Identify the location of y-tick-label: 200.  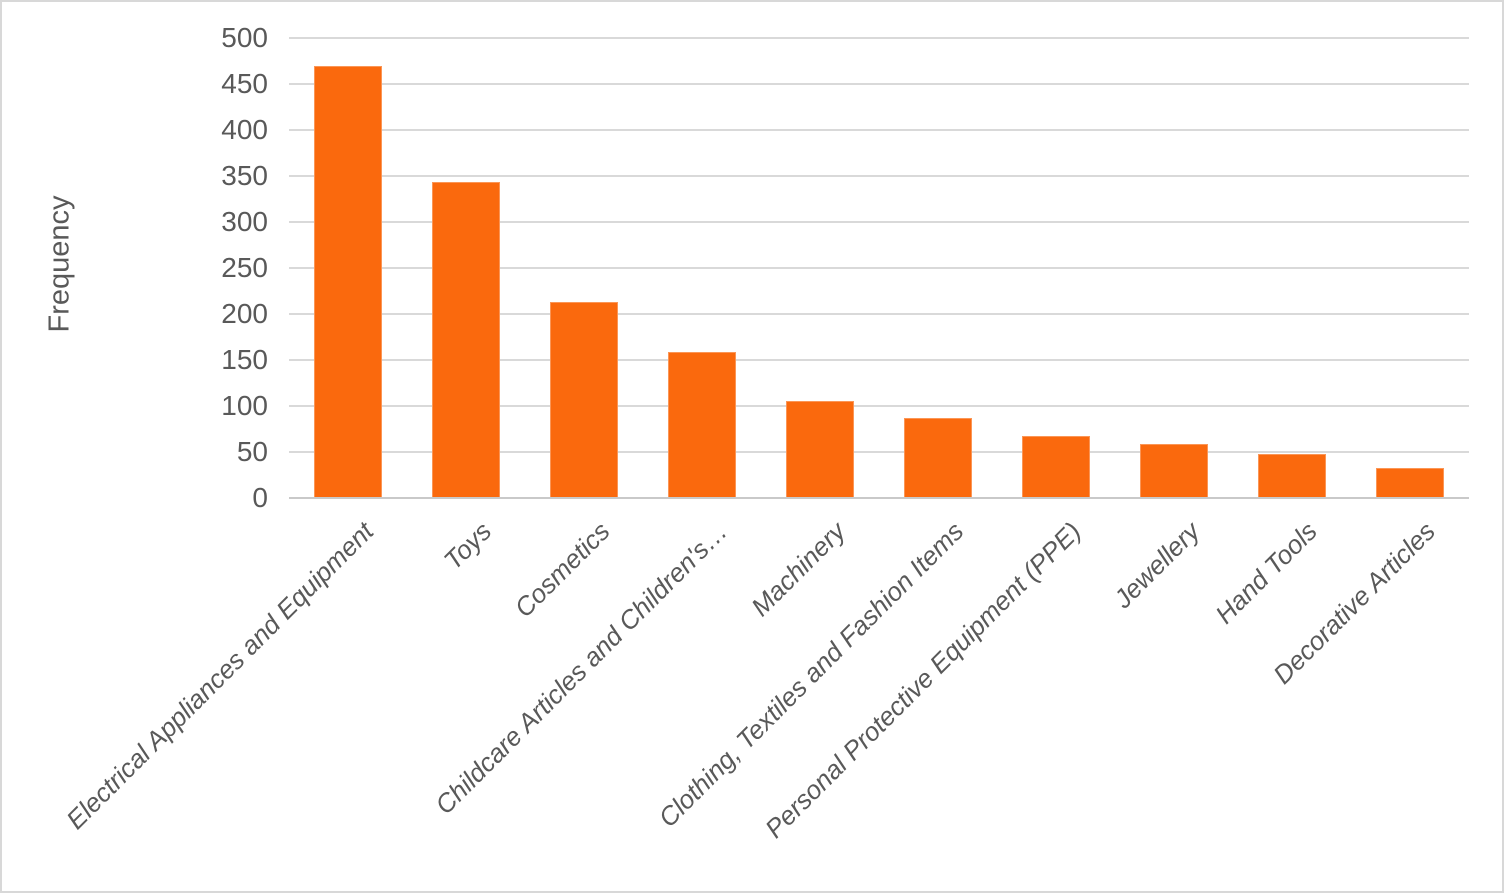
(244, 313).